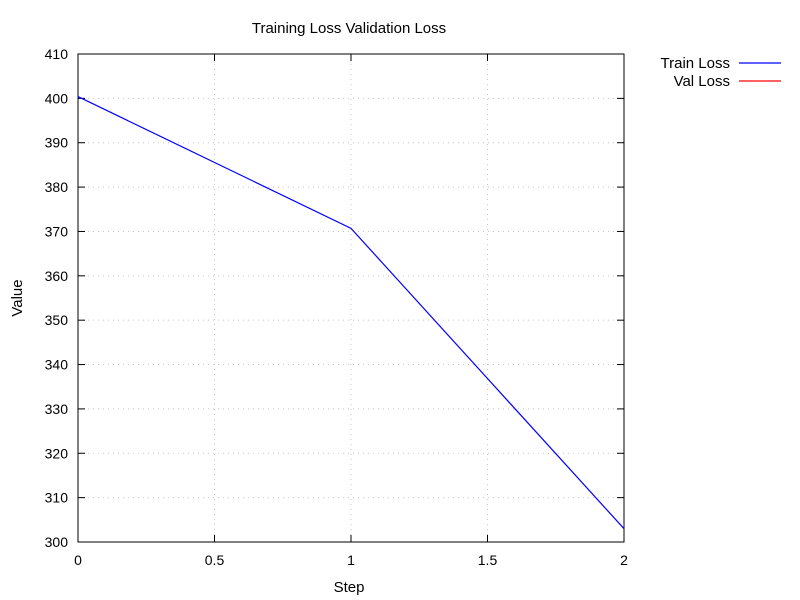 Image resolution: width=800 pixels, height=600 pixels. I want to click on x-axis-label: Step, so click(349, 587).